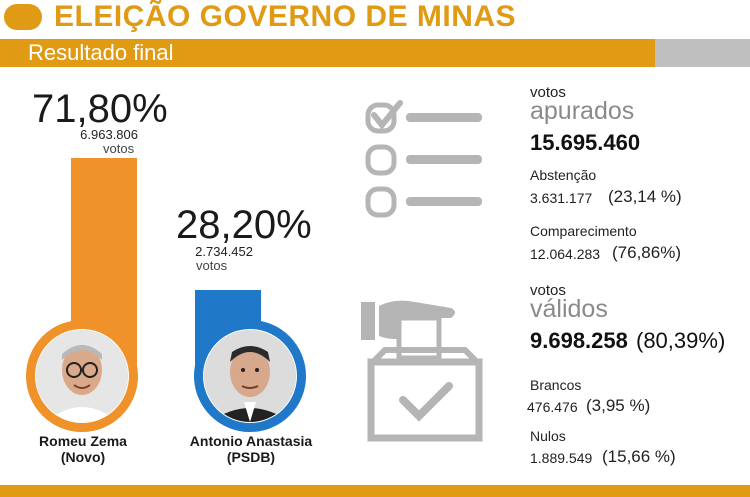 This screenshot has width=750, height=497. Describe the element at coordinates (556, 385) in the screenshot. I see `brancos-label: Brancos` at that location.